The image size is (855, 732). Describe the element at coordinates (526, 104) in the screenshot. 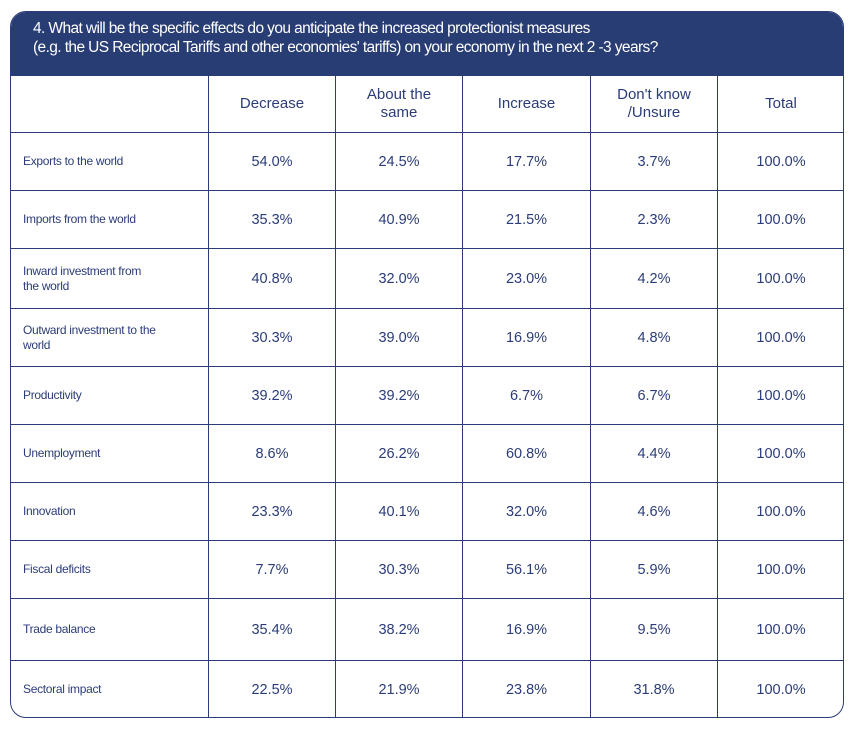

I see `column-header: Increase` at that location.